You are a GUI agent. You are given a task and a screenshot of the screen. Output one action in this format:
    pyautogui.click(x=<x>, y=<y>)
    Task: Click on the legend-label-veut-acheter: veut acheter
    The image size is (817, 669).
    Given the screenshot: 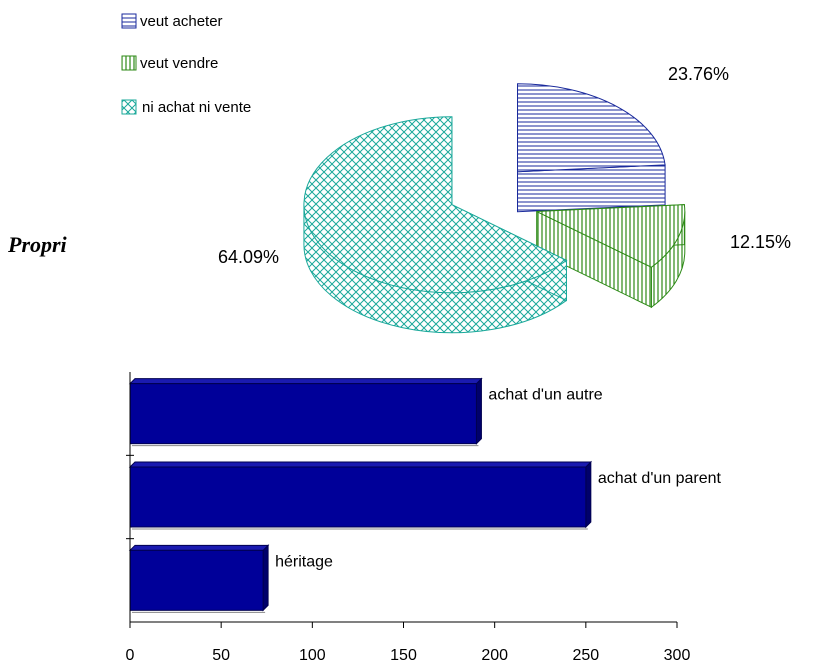 What is the action you would take?
    pyautogui.click(x=181, y=21)
    